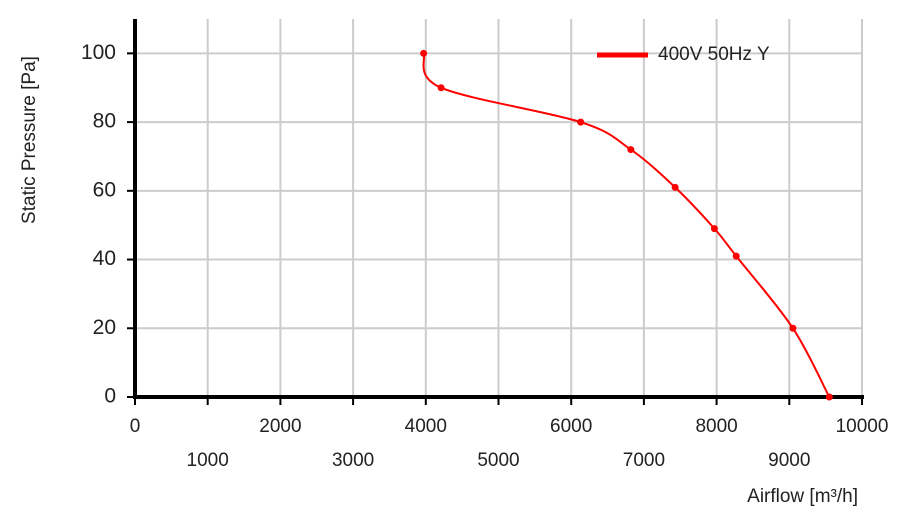 The width and height of the screenshot is (900, 520). What do you see at coordinates (280, 426) in the screenshot?
I see `x-tick-label: 2000` at bounding box center [280, 426].